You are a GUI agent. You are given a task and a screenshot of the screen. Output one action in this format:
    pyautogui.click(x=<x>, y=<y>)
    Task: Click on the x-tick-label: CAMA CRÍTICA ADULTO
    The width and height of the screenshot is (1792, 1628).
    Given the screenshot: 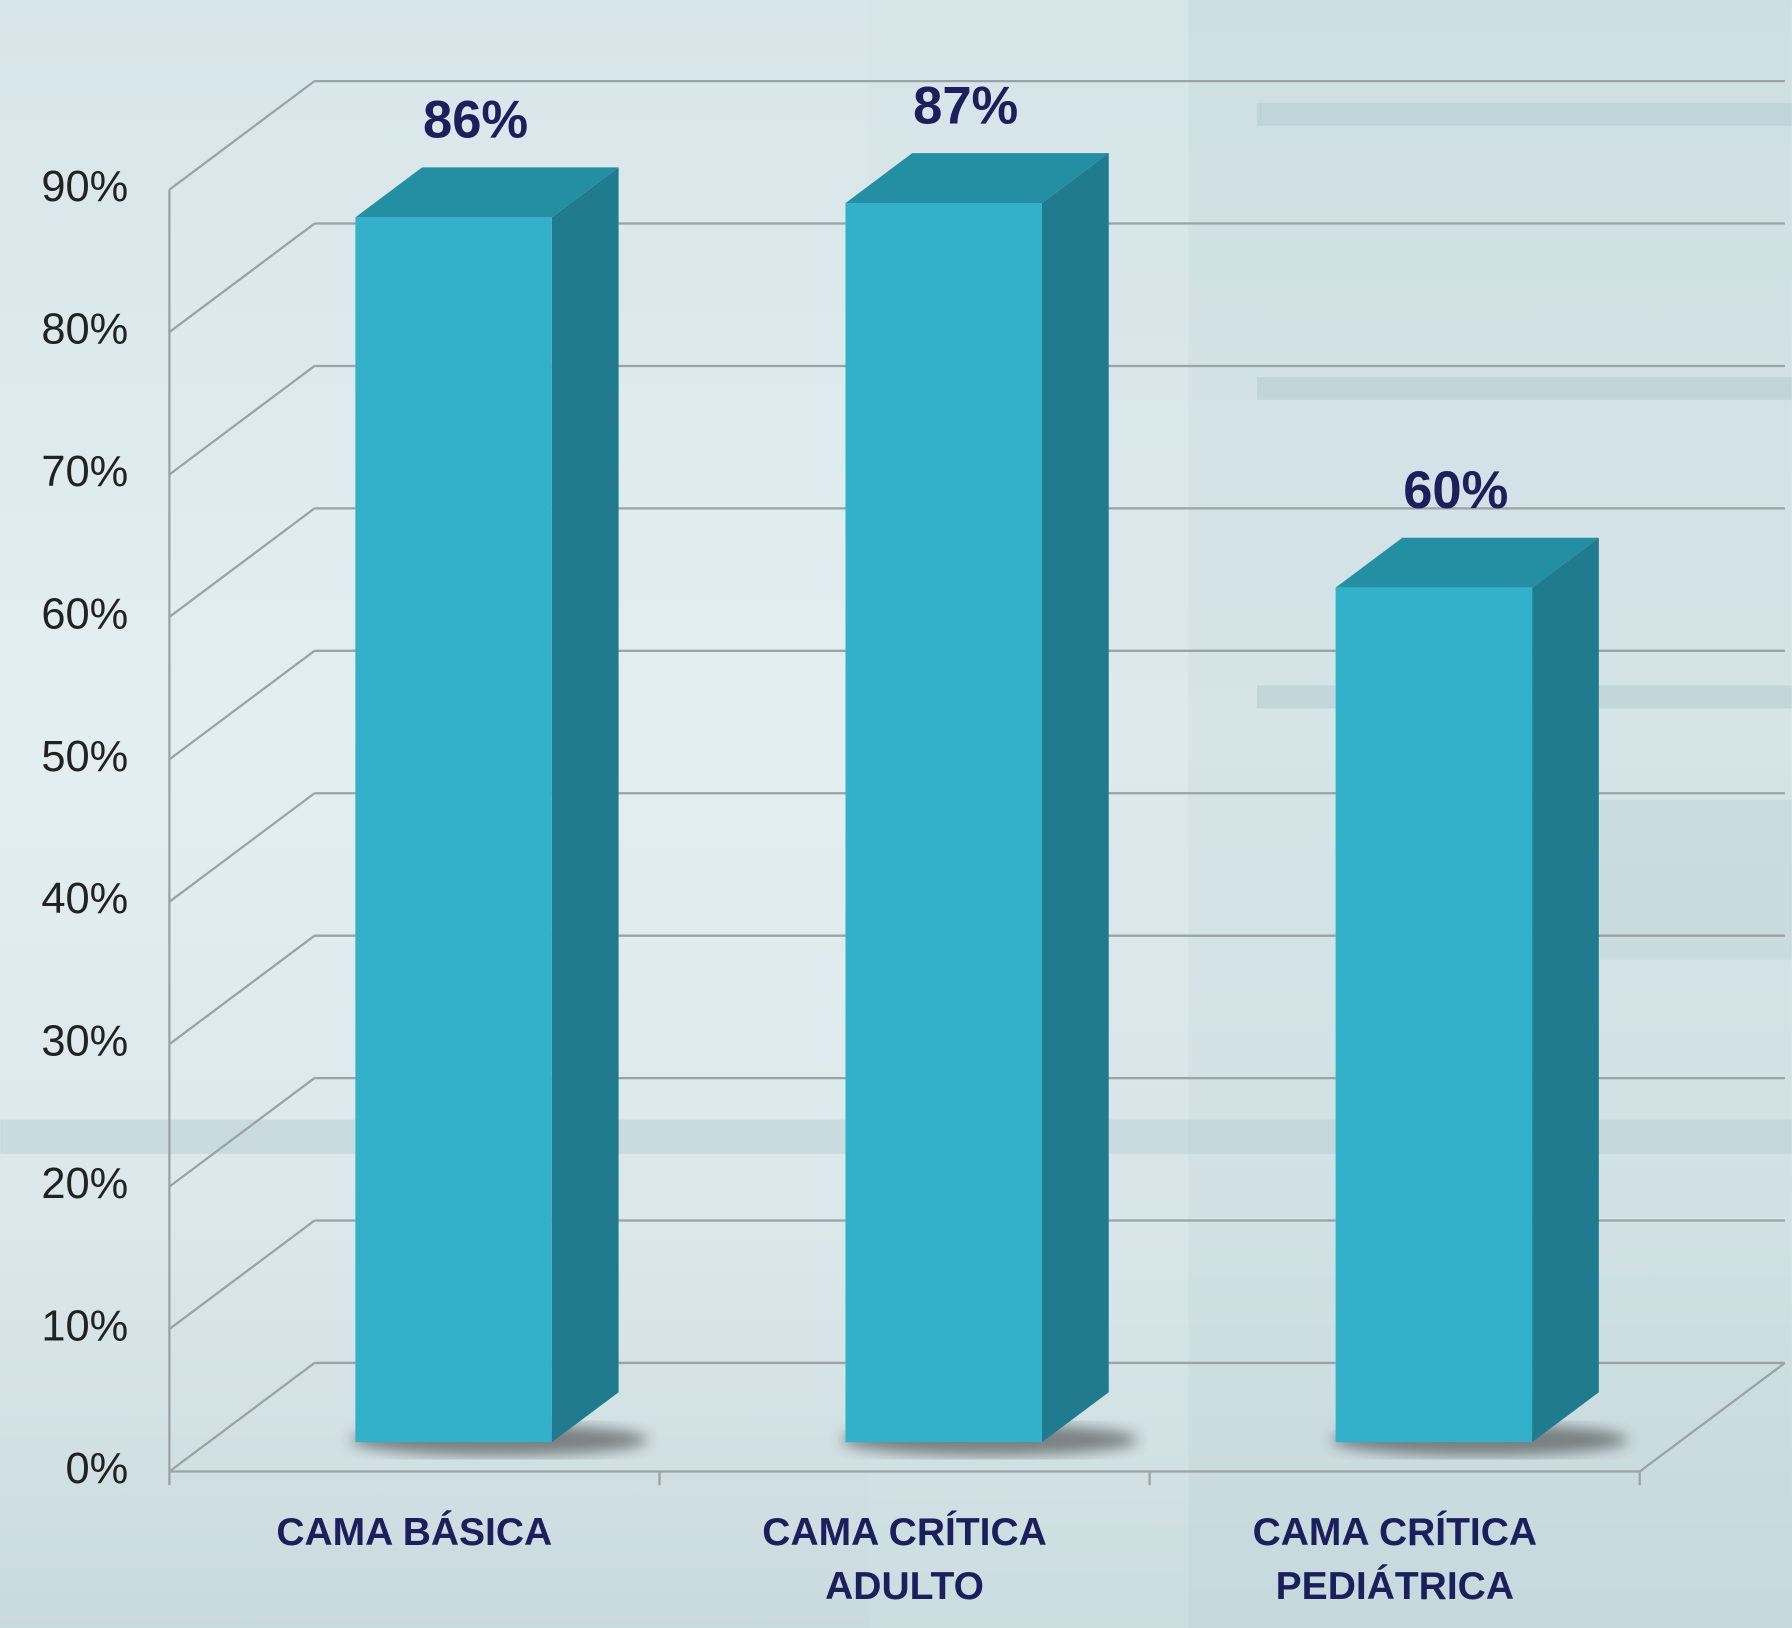 What is the action you would take?
    pyautogui.click(x=904, y=1560)
    